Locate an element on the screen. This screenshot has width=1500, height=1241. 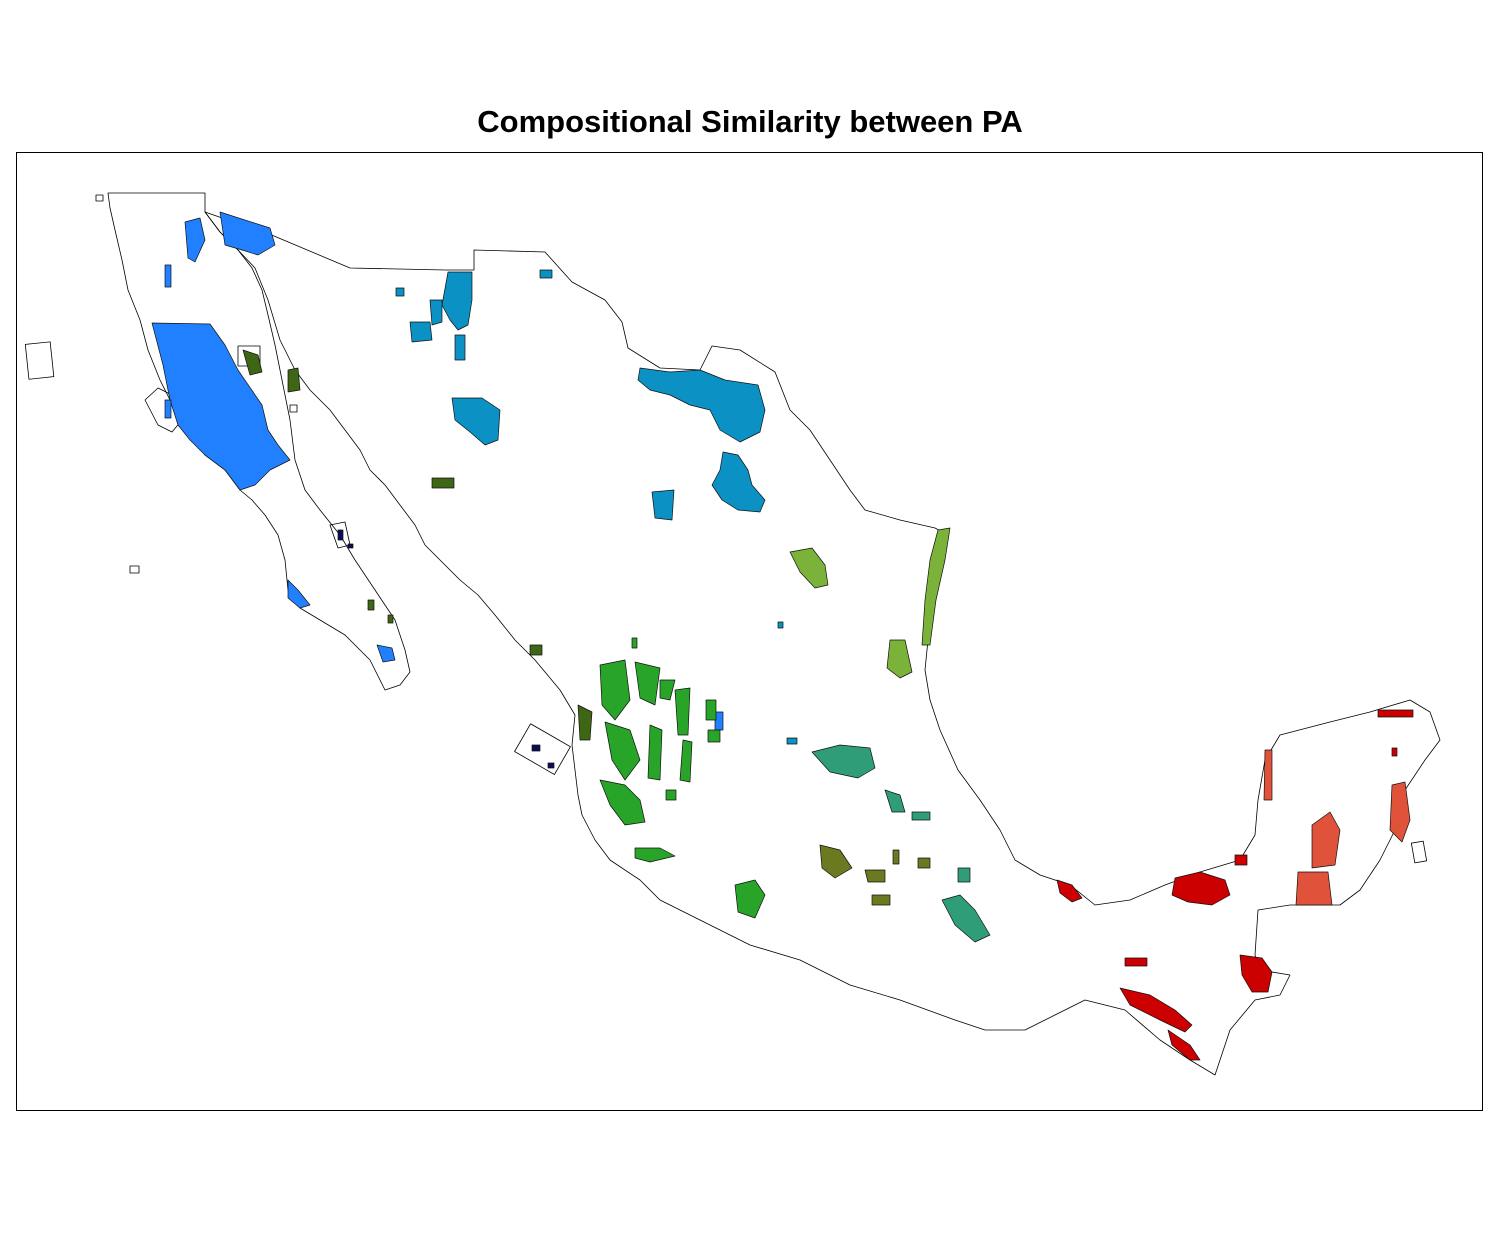
pa-pantanos-centla is located at coordinates (1201, 888).